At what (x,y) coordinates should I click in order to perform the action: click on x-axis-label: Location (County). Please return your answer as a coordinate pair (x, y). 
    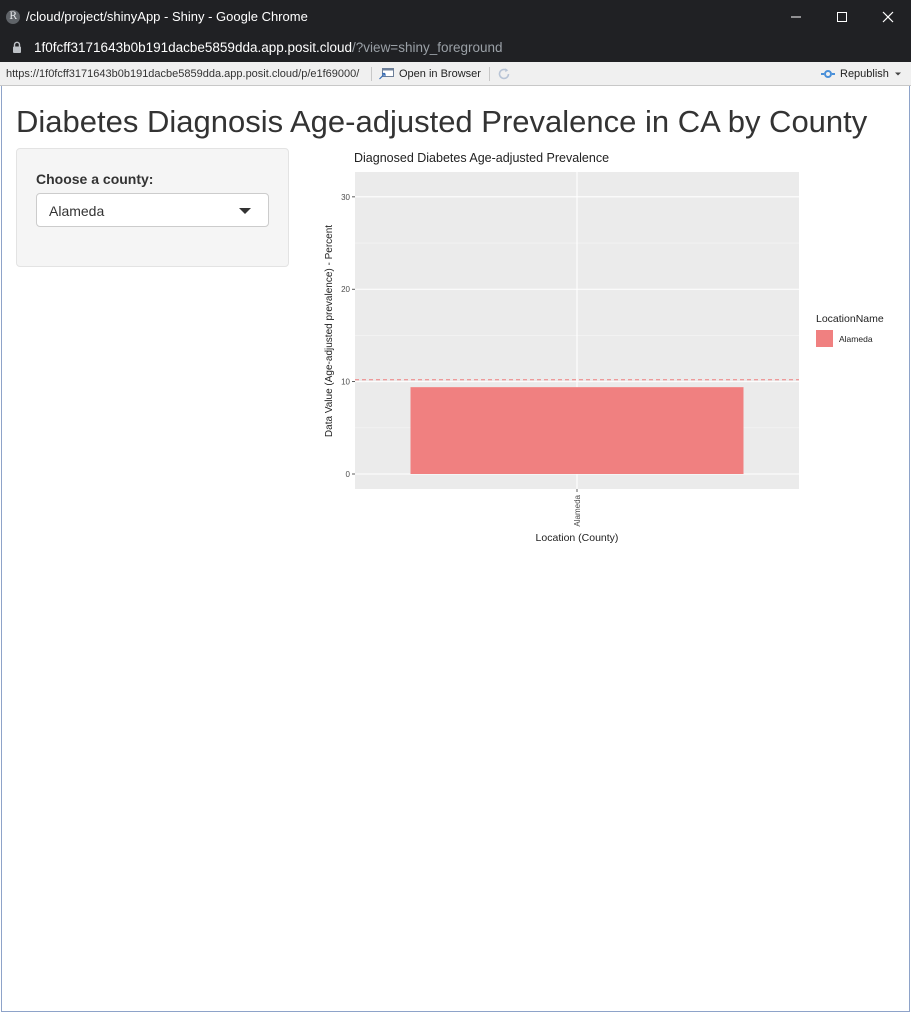
    Looking at the image, I should click on (577, 538).